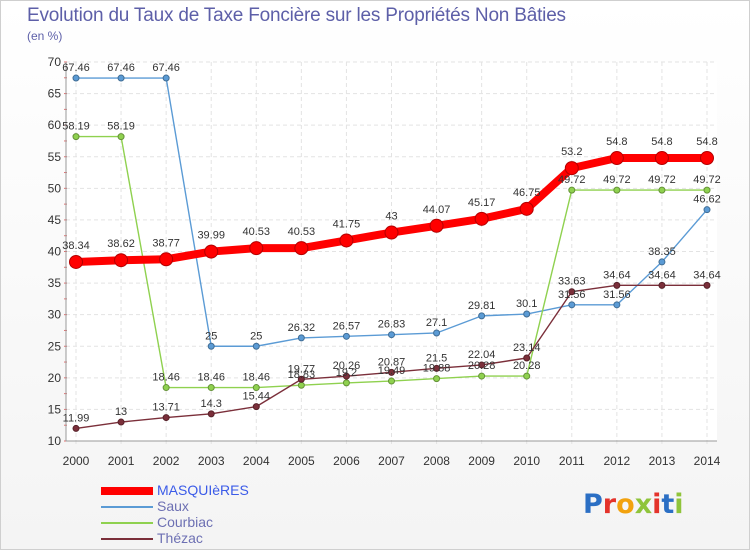 Image resolution: width=750 pixels, height=550 pixels. I want to click on y-tick-label: 25, so click(55, 346).